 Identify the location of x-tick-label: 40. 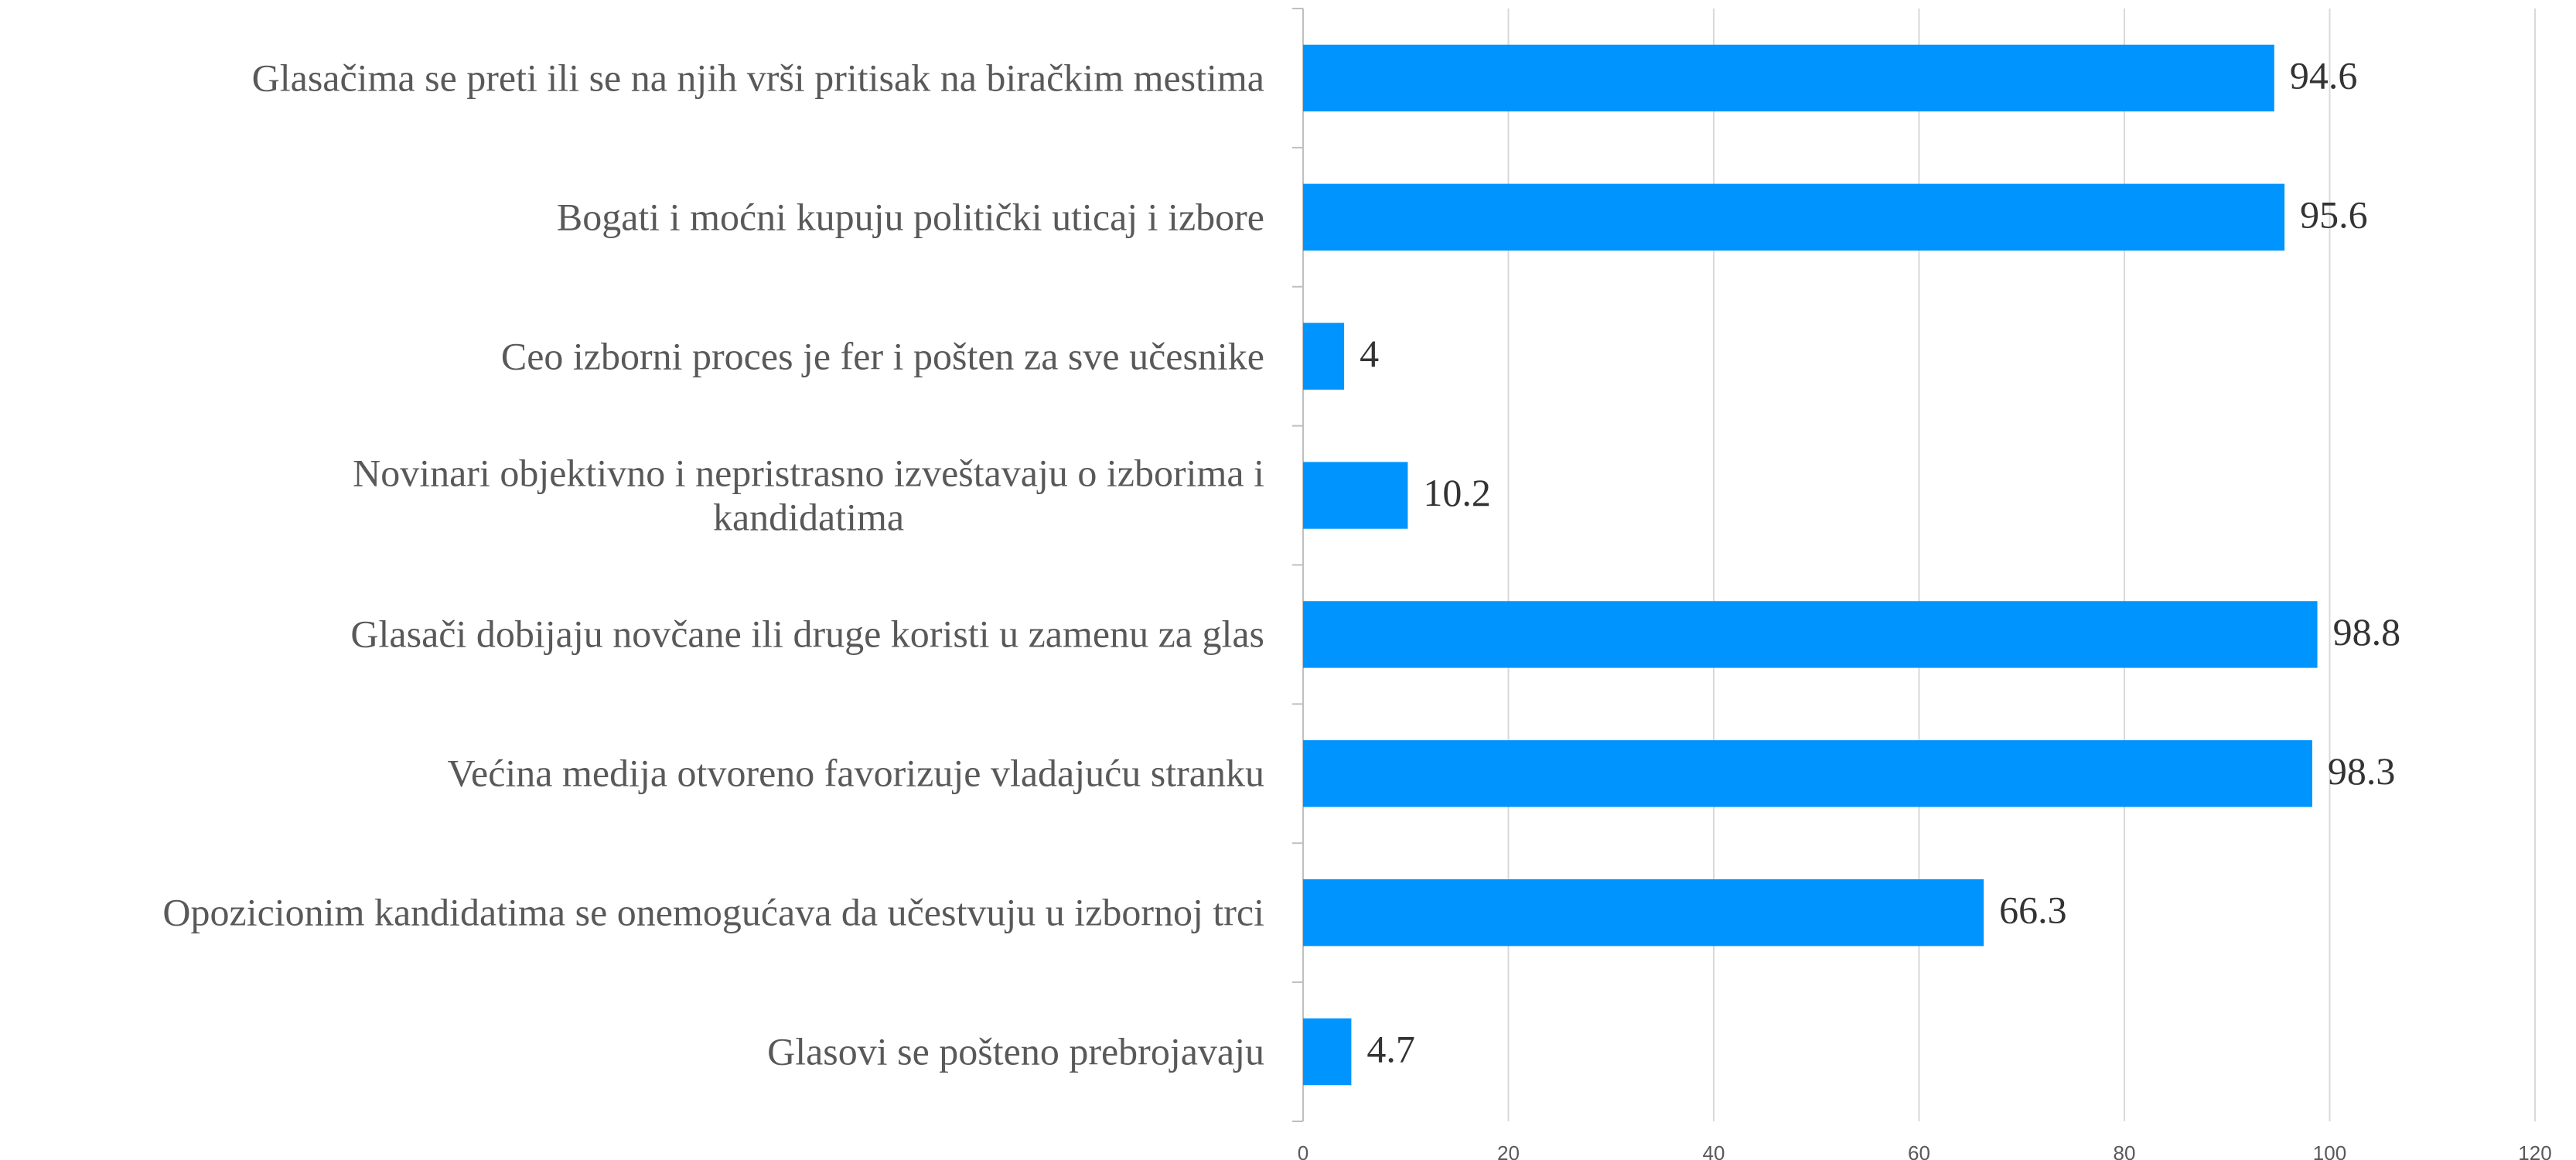
(1714, 1150).